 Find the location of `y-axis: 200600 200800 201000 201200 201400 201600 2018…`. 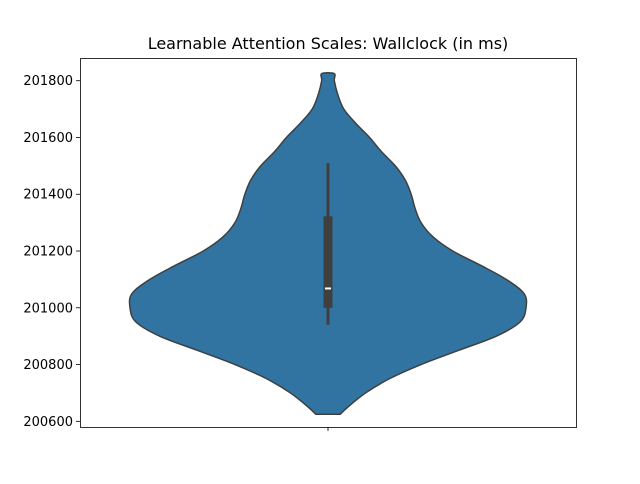

y-axis: 200600 200800 201000 201200 201400 201600 2018… is located at coordinates (51, 252).